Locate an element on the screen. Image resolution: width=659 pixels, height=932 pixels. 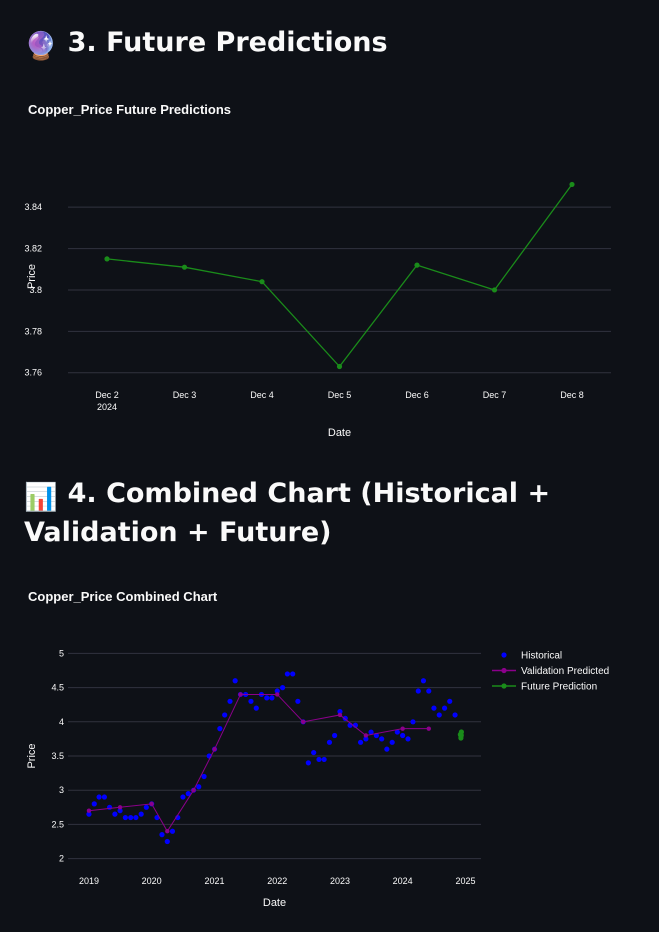
section-title-text: 3. Future Predictions is located at coordinates (227, 42).